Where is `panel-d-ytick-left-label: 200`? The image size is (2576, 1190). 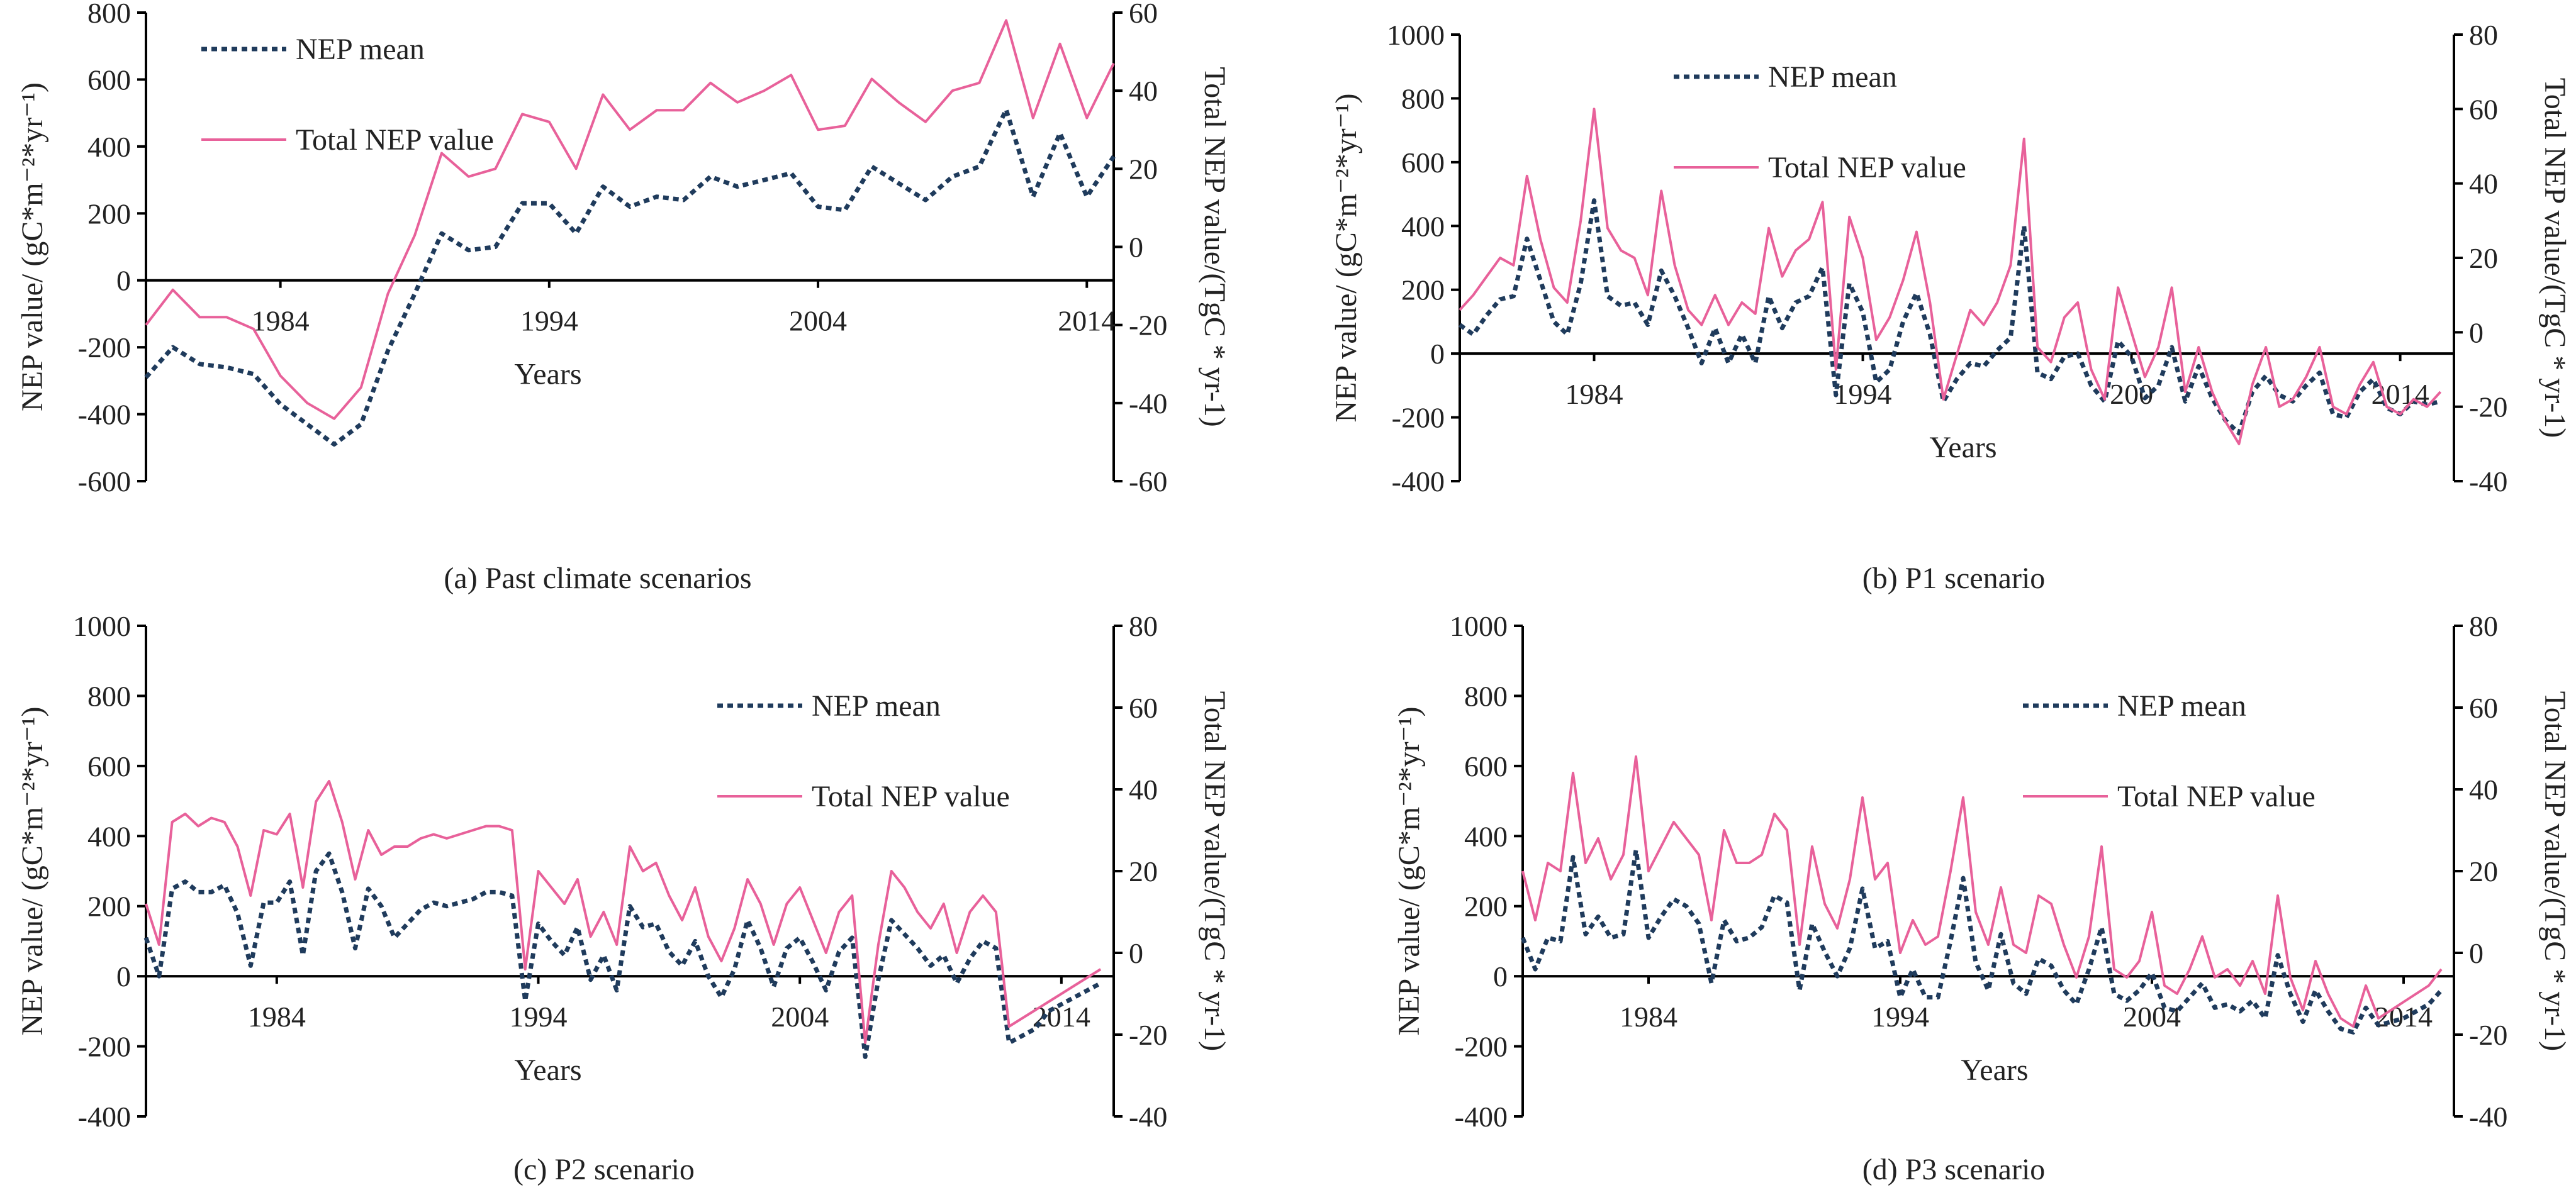 panel-d-ytick-left-label: 200 is located at coordinates (1486, 907).